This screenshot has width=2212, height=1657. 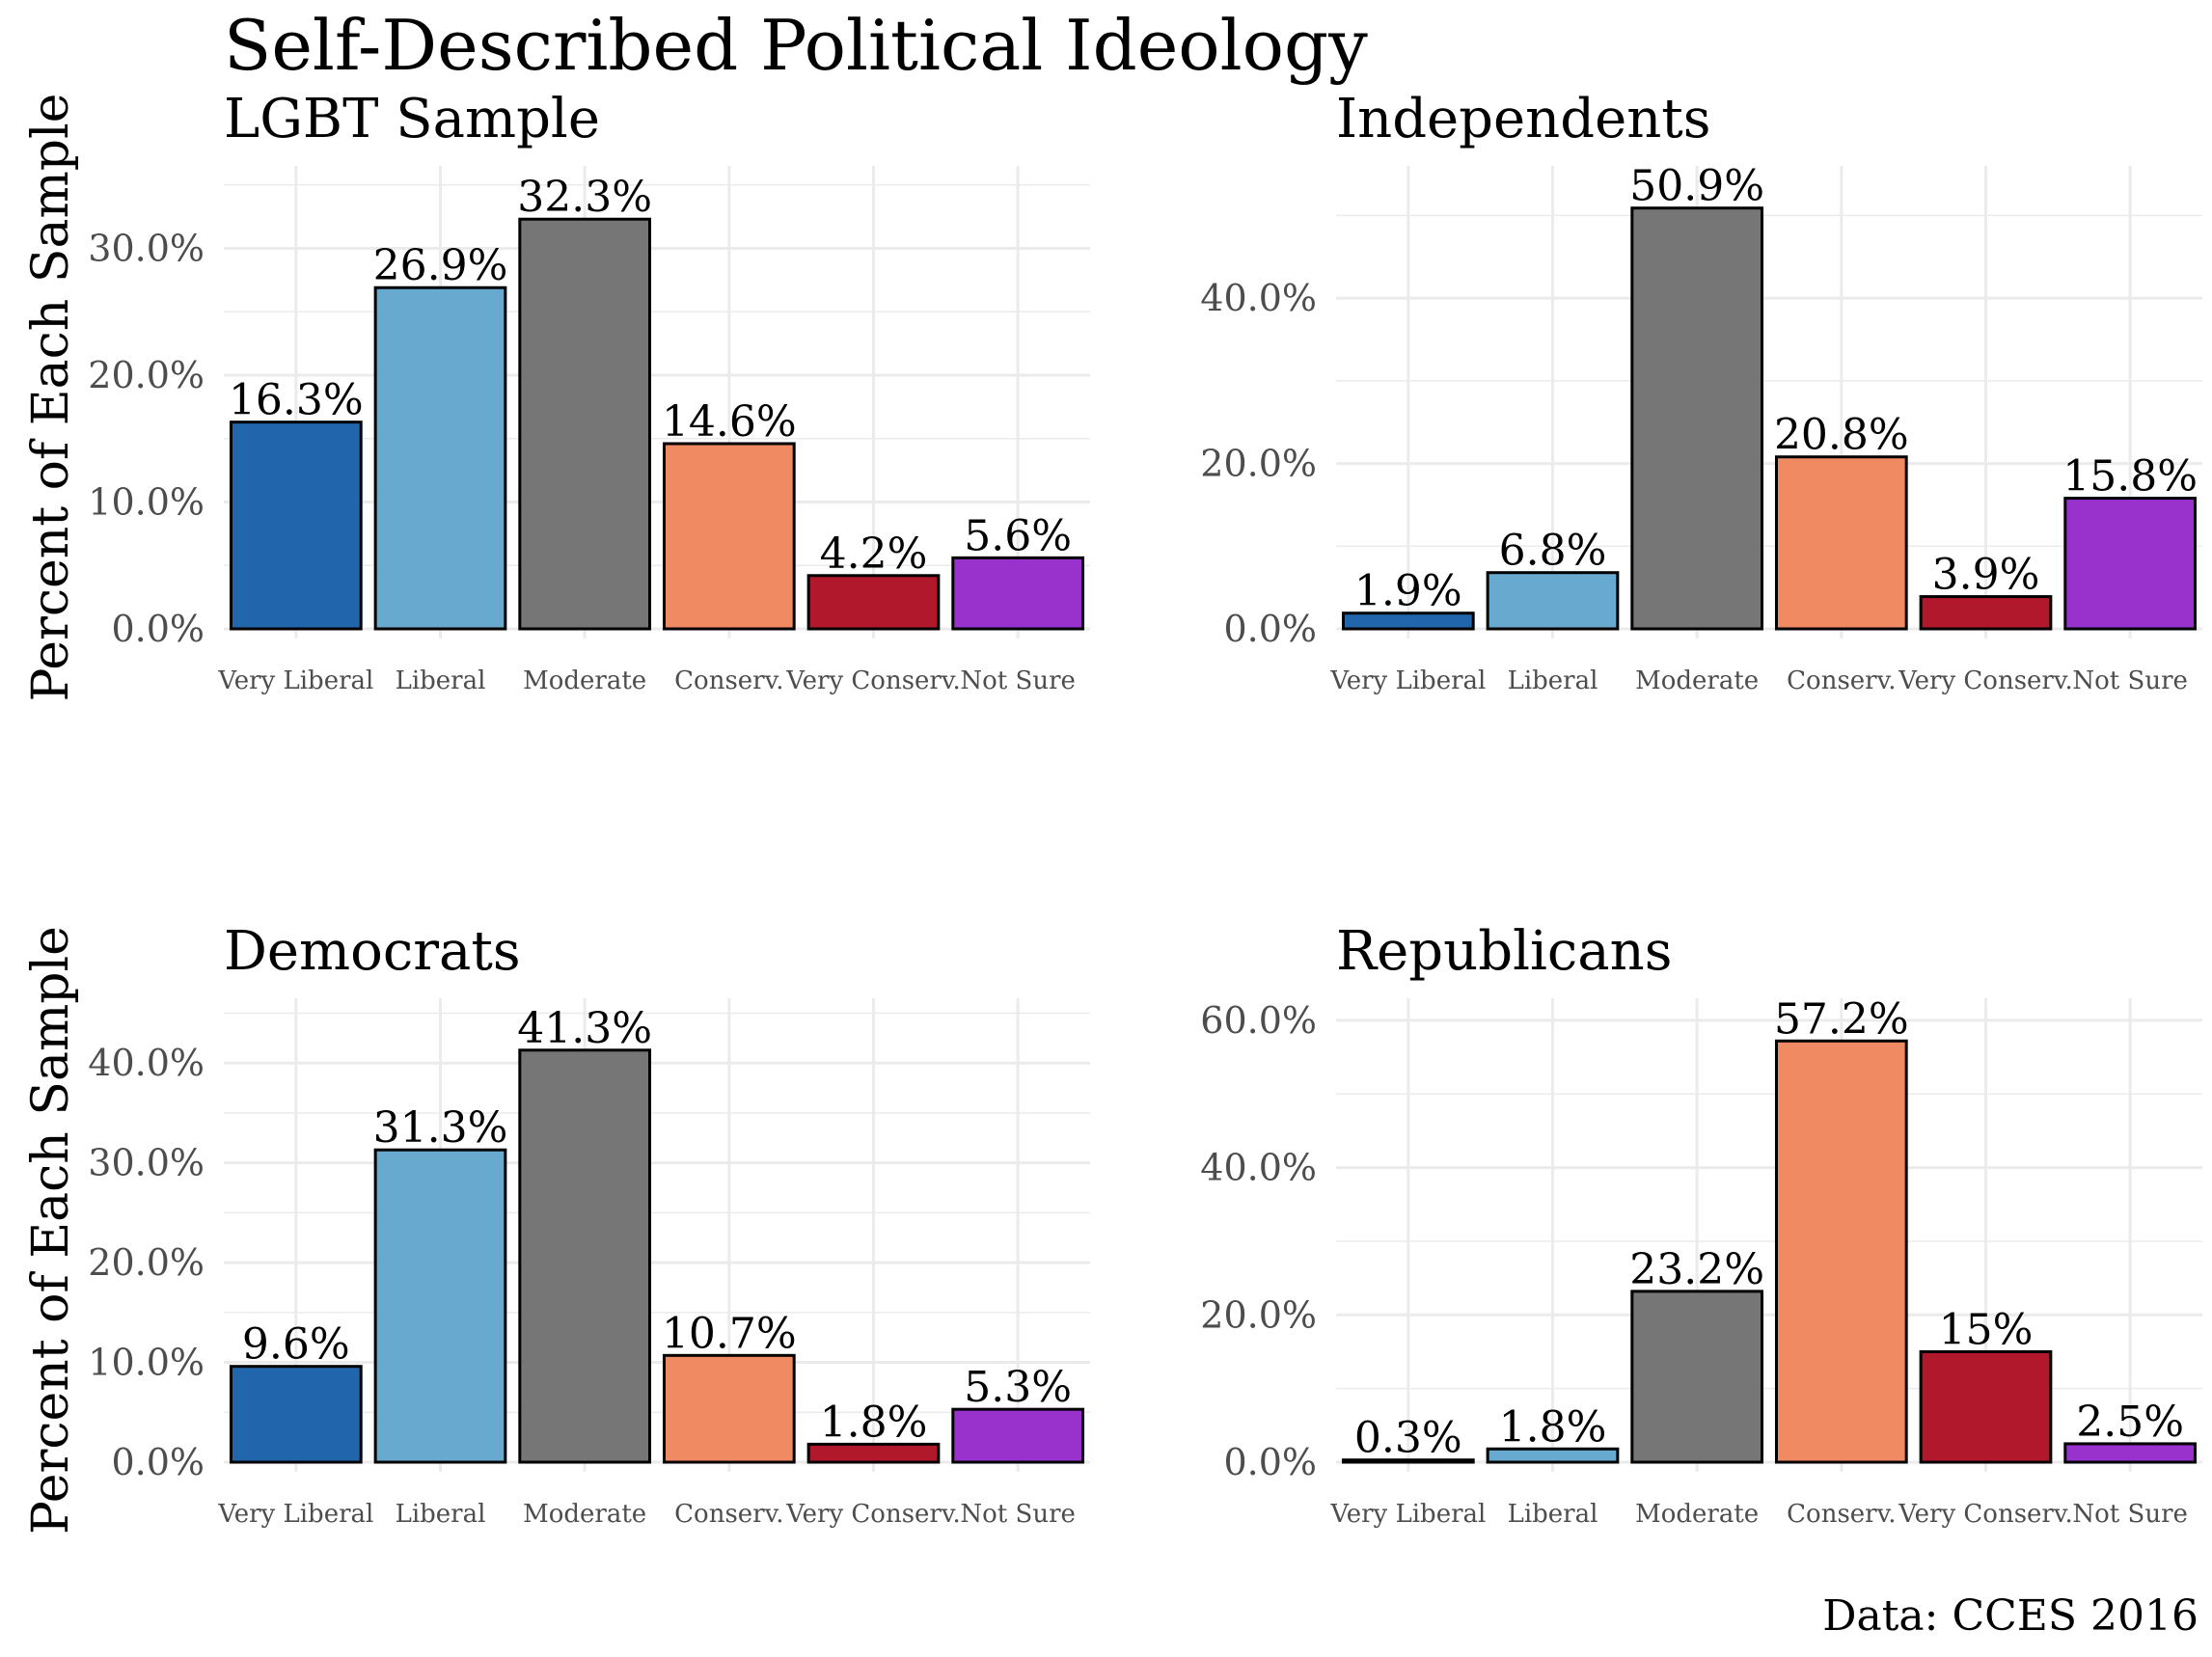 What do you see at coordinates (584, 198) in the screenshot?
I see `data-label: 32.3%` at bounding box center [584, 198].